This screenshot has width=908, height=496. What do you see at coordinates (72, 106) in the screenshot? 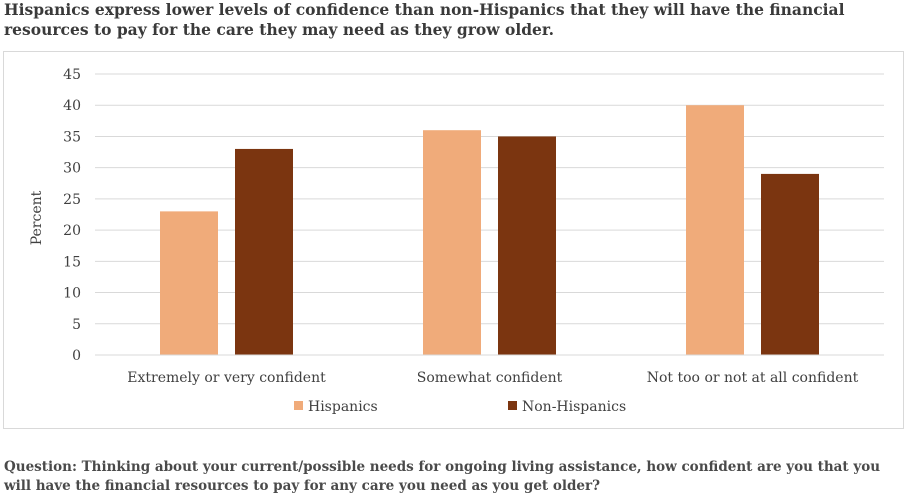
I see `y-tick-label: 40` at bounding box center [72, 106].